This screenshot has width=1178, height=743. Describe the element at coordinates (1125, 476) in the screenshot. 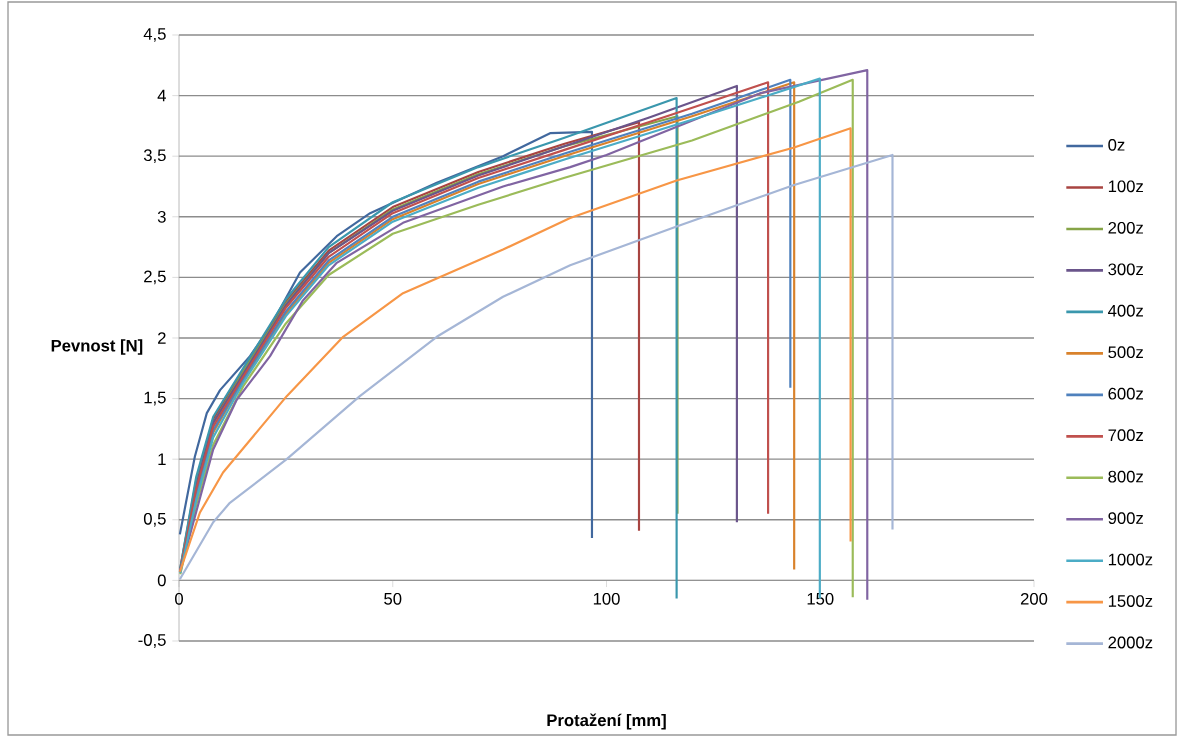

I see `legend-label: 800z` at that location.